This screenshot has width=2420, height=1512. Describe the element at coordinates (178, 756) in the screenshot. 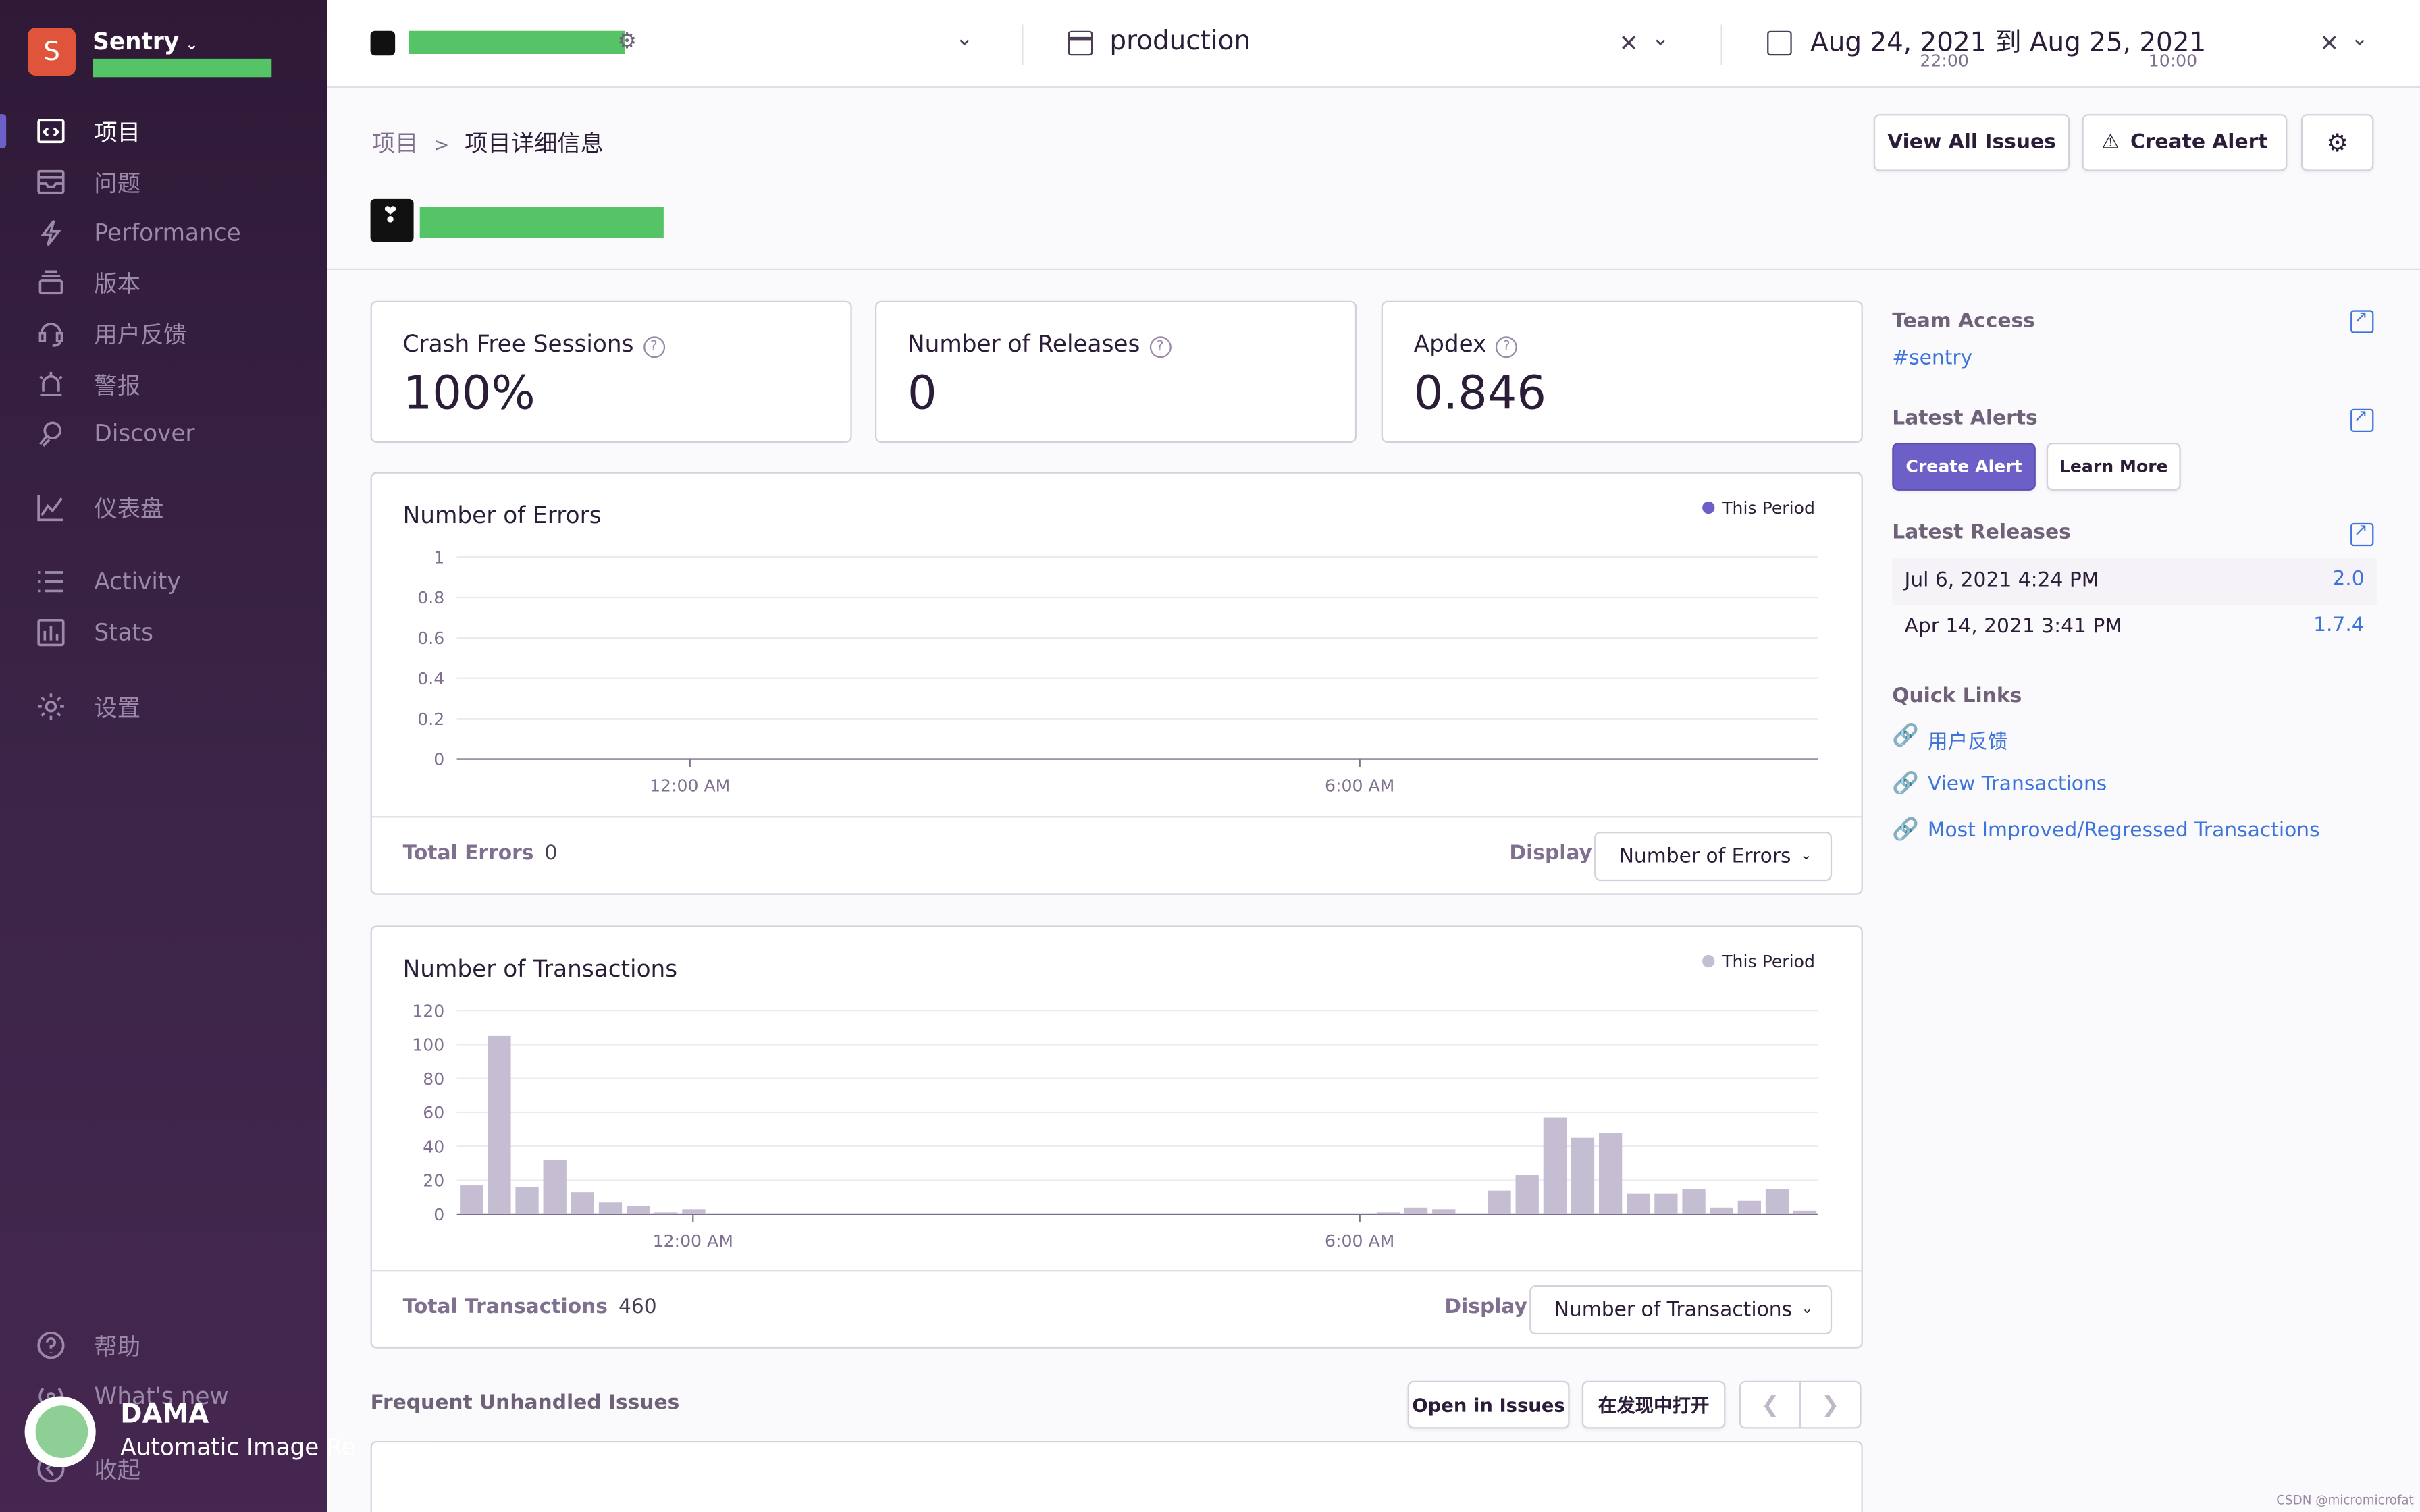

I see `sidebar: S Sentry ⌄ 项目 问题 Performance 版本` at that location.